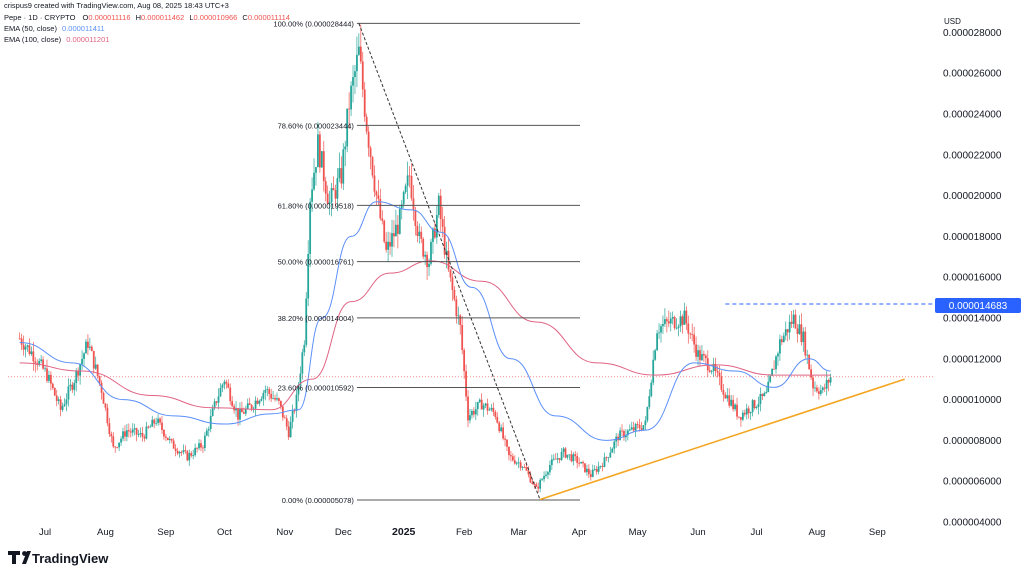  What do you see at coordinates (697, 532) in the screenshot?
I see `x-tick-label: Jun` at bounding box center [697, 532].